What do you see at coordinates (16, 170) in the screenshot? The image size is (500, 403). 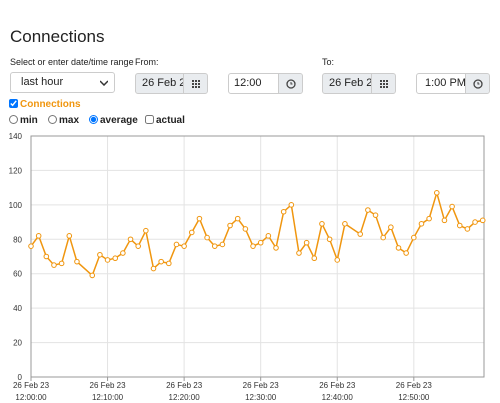 I see `y-tick-label: 120` at bounding box center [16, 170].